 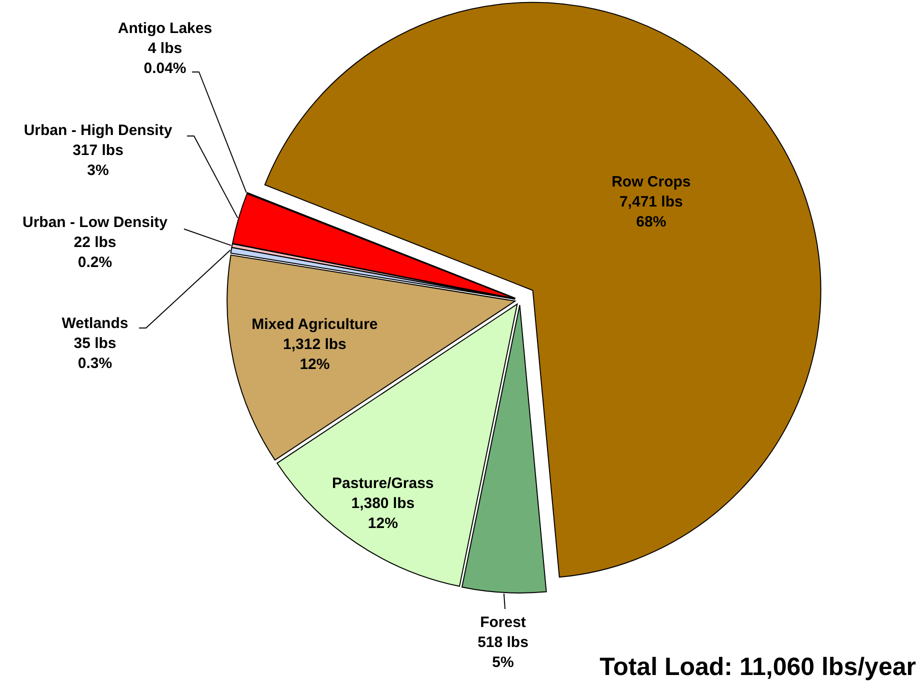 I want to click on slice-label: Row Crops, so click(x=651, y=182).